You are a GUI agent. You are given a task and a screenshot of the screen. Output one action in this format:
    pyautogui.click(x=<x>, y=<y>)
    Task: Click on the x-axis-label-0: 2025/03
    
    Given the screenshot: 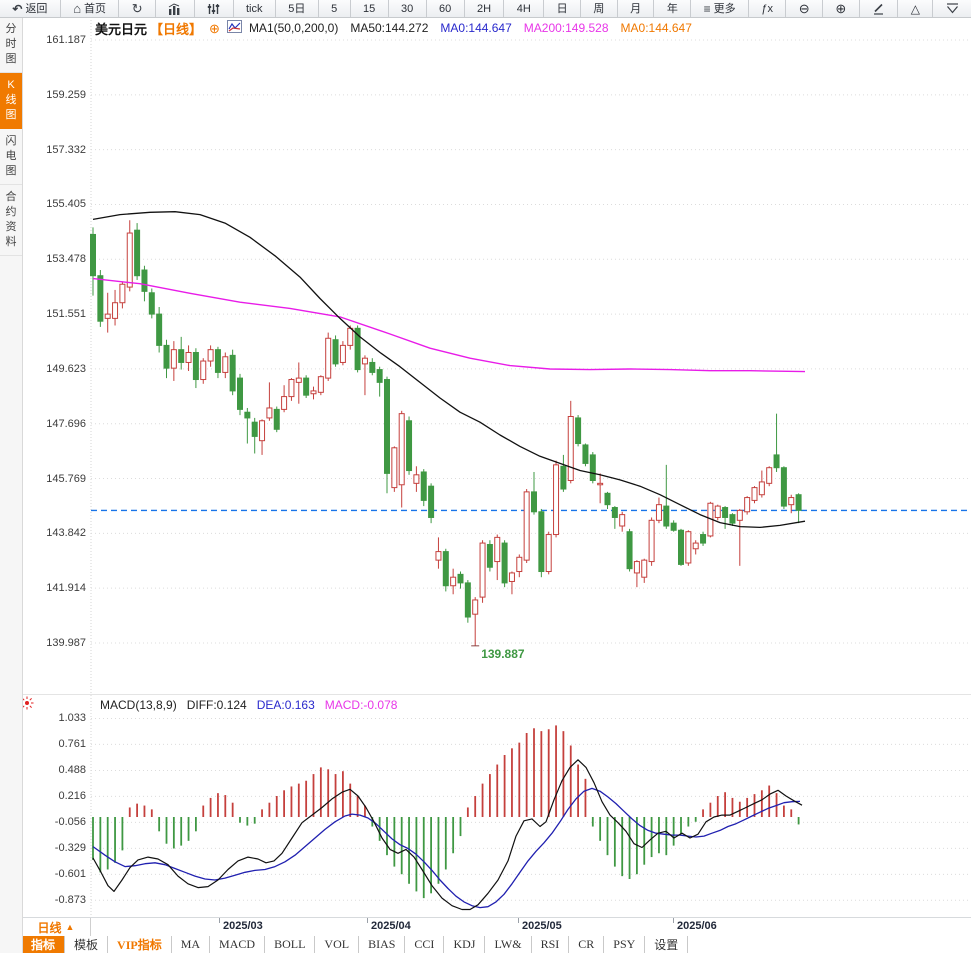 What is the action you would take?
    pyautogui.click(x=243, y=926)
    